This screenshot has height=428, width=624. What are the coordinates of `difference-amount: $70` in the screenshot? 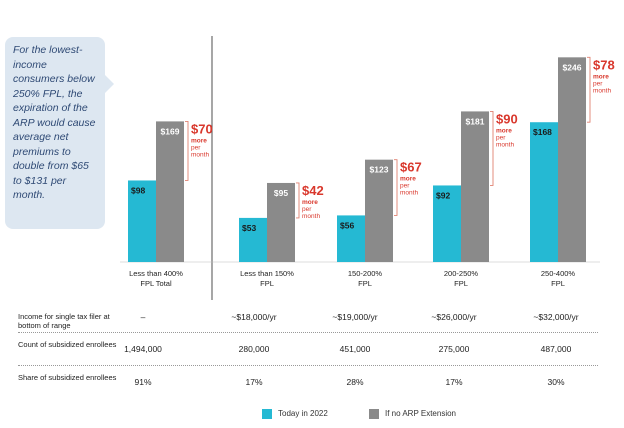 It's located at (202, 128).